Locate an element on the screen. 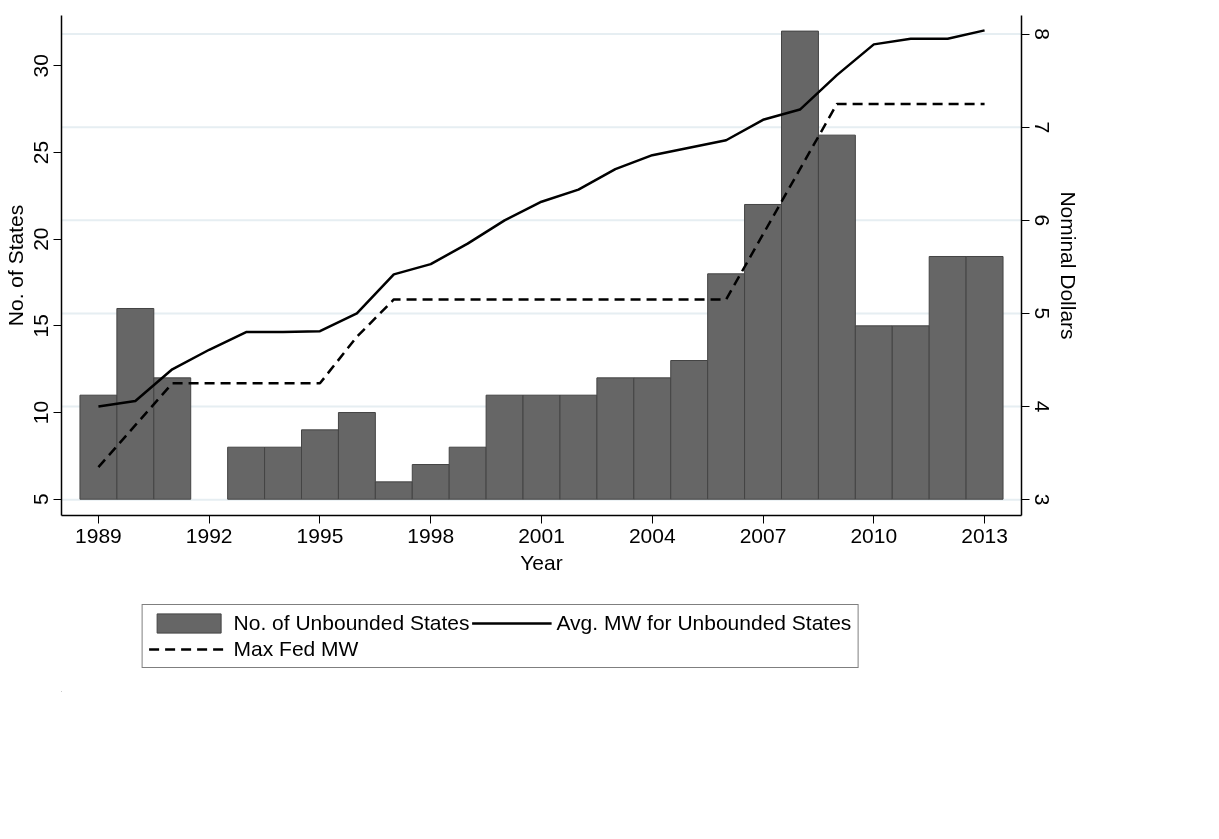  y-tick-label: 15 is located at coordinates (41, 326).